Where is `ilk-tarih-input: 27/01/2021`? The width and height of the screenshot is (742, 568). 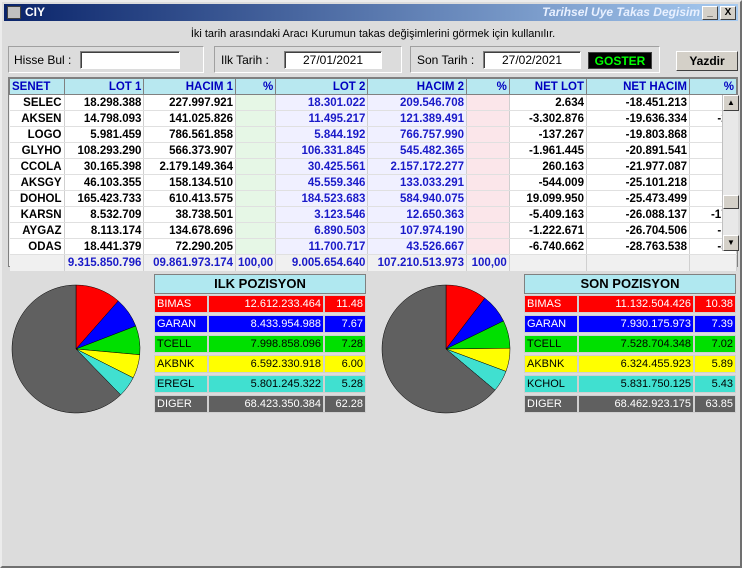 ilk-tarih-input: 27/01/2021 is located at coordinates (333, 60).